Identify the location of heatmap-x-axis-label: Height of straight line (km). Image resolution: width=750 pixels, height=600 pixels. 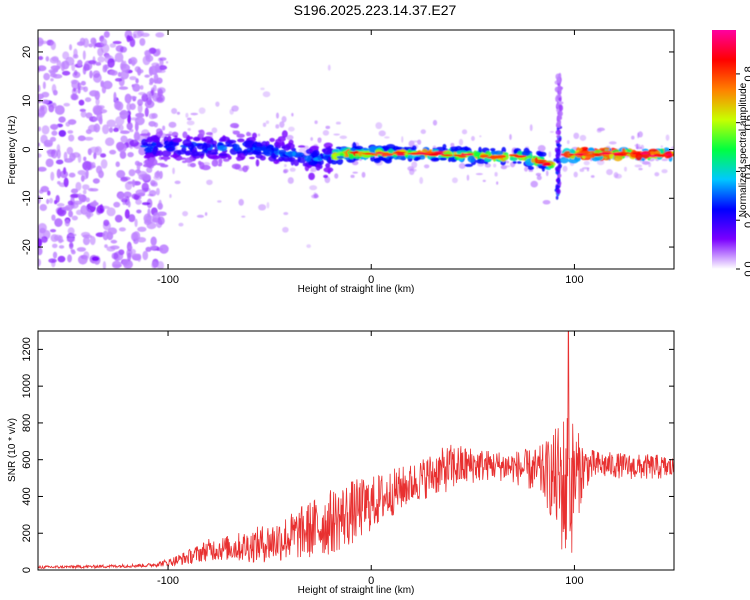
(356, 289).